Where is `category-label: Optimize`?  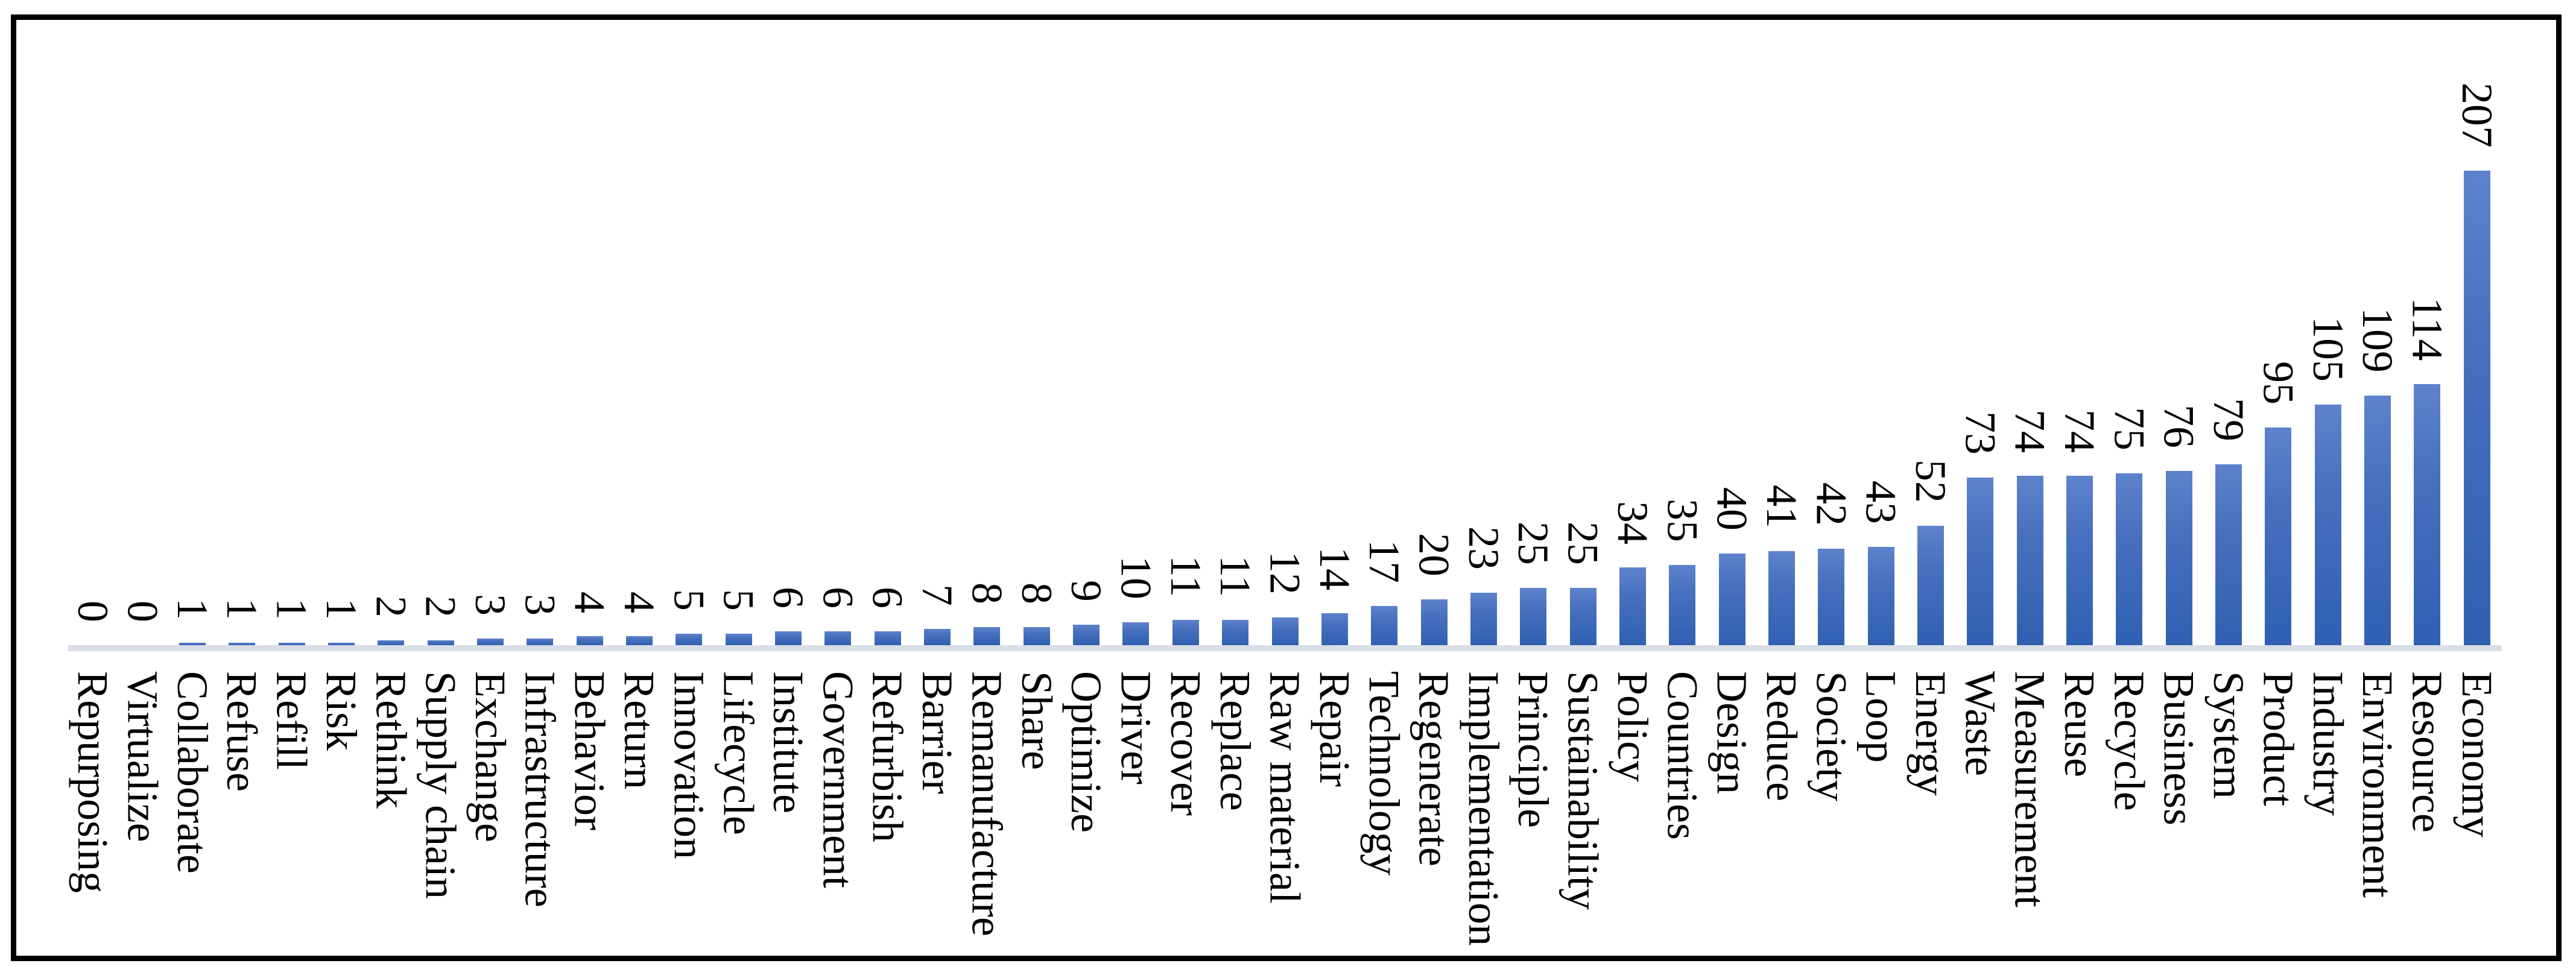 category-label: Optimize is located at coordinates (1086, 752).